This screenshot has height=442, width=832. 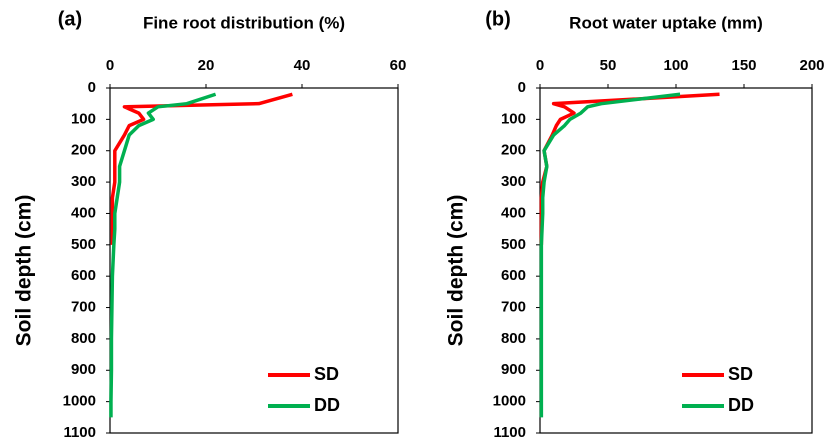 I want to click on chart-title: Fine root distribution (%), so click(x=244, y=22).